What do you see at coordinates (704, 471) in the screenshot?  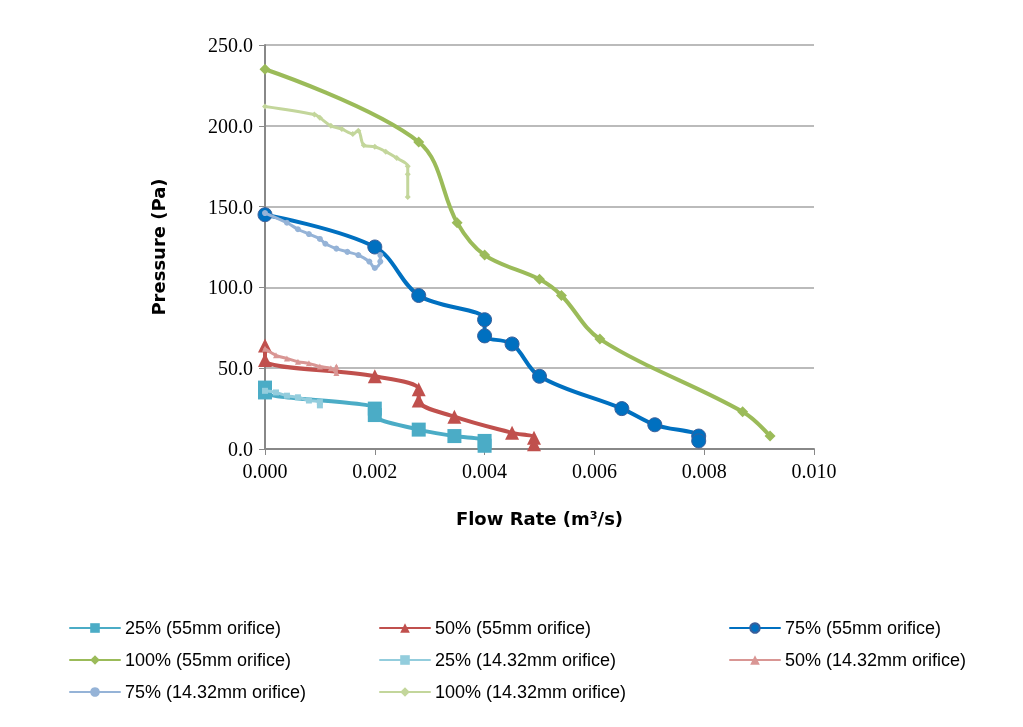 I see `x-tick-label: 0.008` at bounding box center [704, 471].